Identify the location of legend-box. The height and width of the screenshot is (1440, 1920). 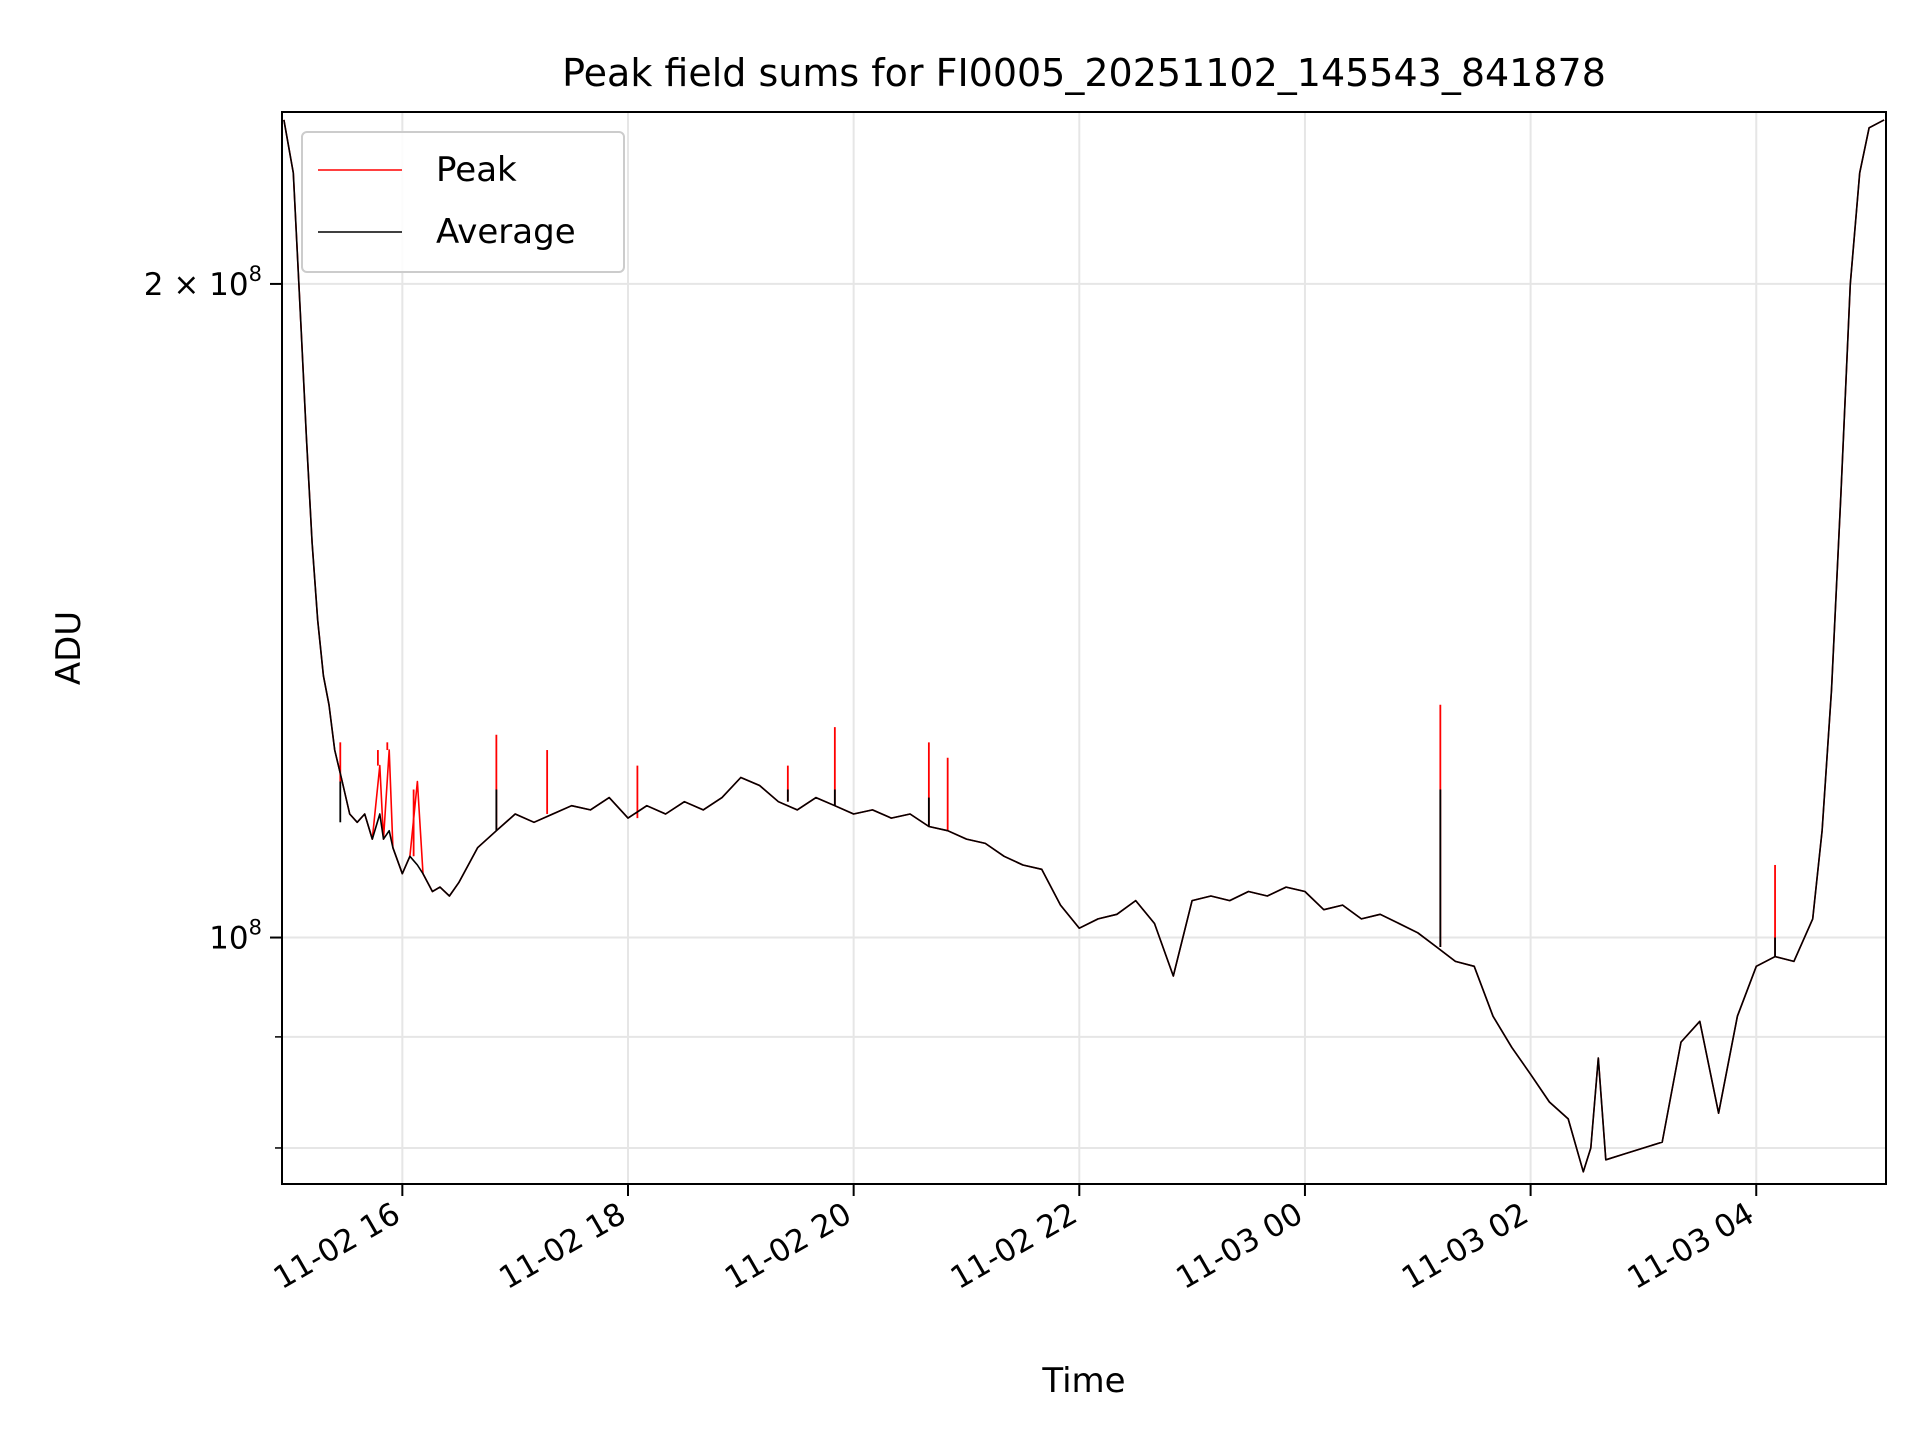
(463, 202).